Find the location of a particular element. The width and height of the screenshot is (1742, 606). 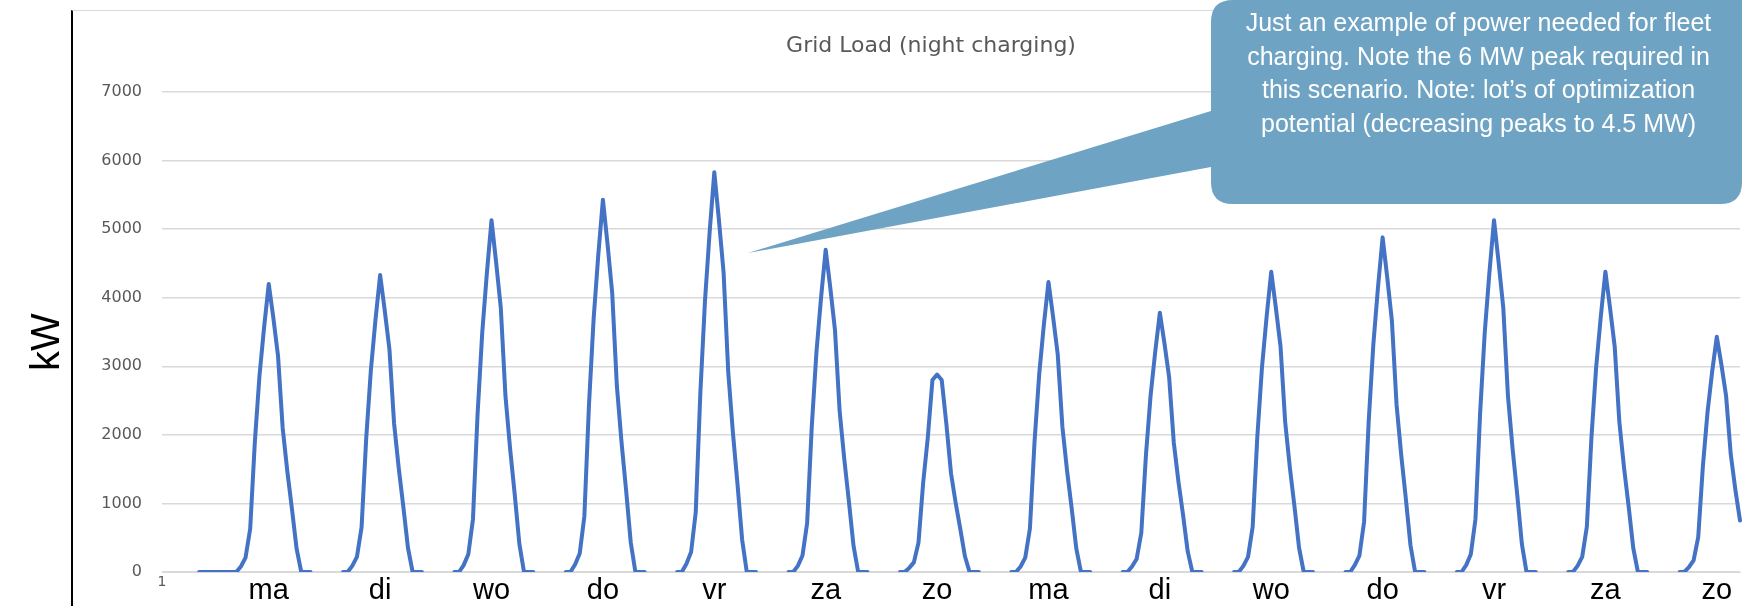

y-tick-label: 2000 is located at coordinates (121, 434).